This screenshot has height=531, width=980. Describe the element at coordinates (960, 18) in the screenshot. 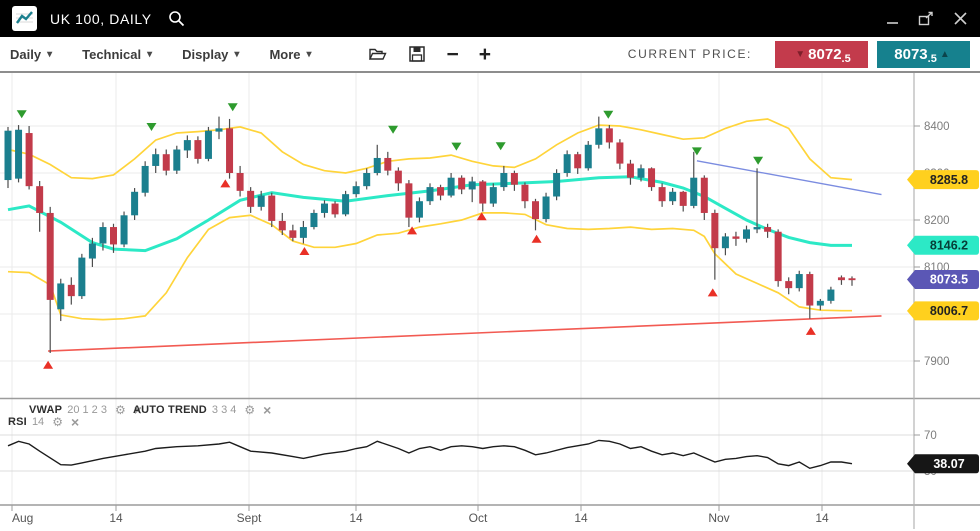

I see `close-button` at that location.